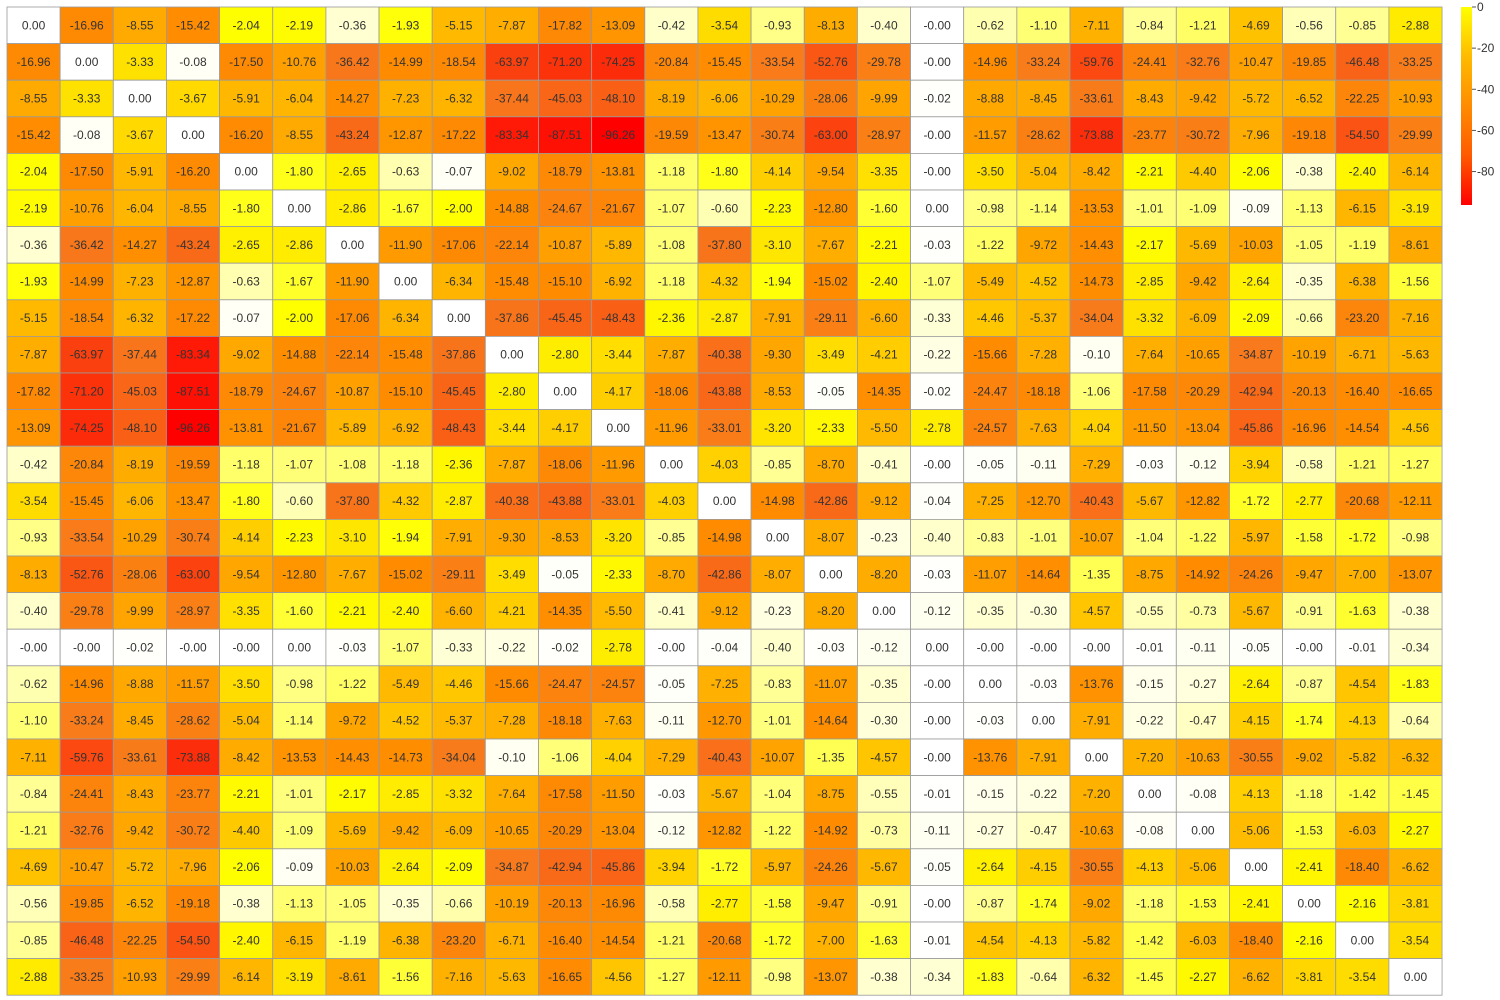  What do you see at coordinates (353, 977) in the screenshot?
I see `cell-value-label: -8.61` at bounding box center [353, 977].